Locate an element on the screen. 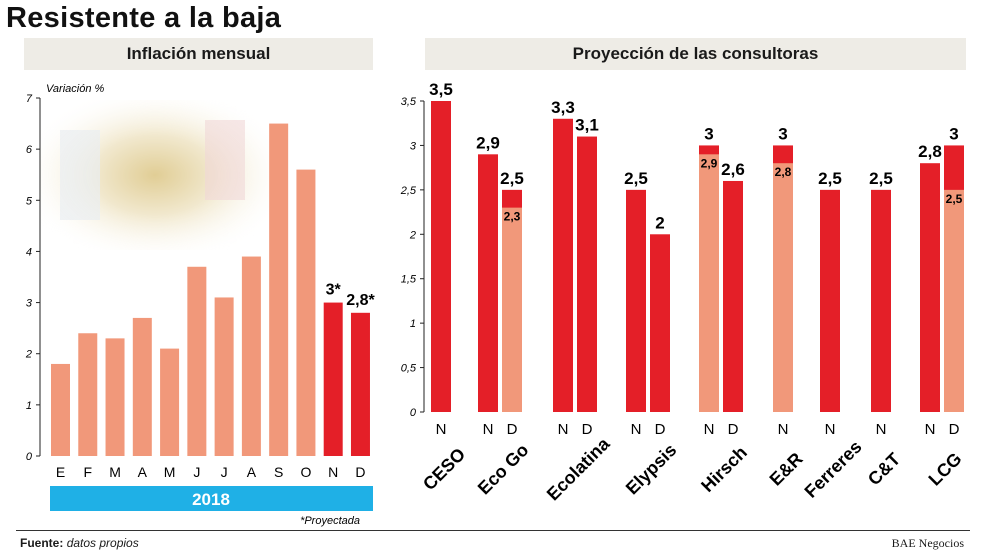  year-label: 2018 is located at coordinates (211, 499).